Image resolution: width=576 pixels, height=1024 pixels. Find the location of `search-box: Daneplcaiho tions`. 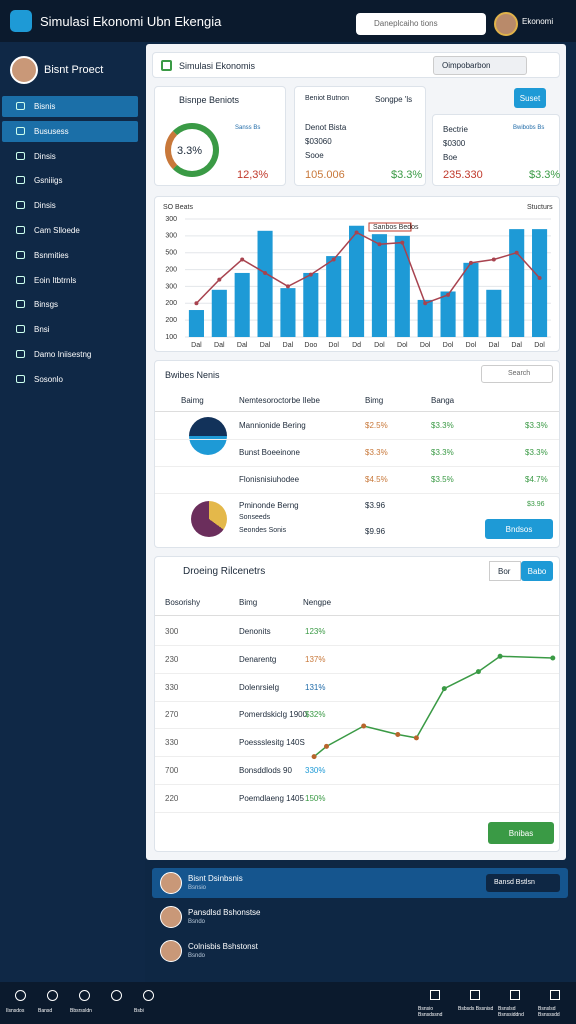

search-box: Daneplcaiho tions is located at coordinates (421, 24).